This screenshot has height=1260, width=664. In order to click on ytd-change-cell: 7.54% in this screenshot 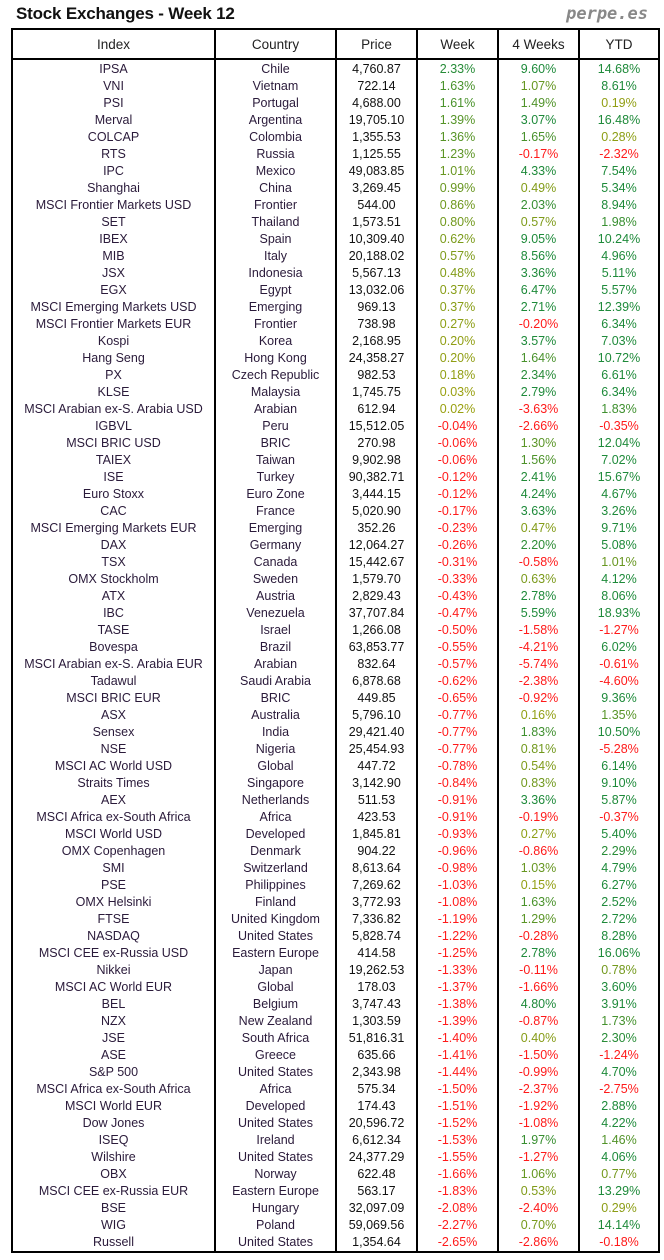, I will do `click(619, 171)`.